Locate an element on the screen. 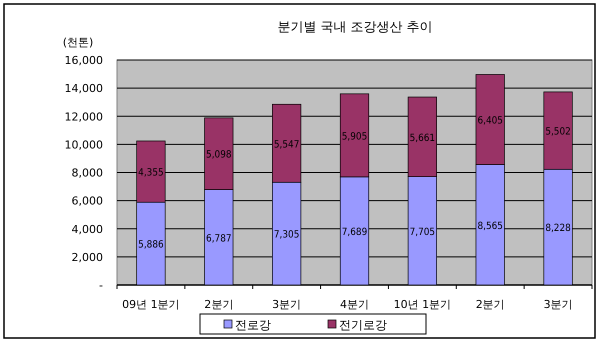 The width and height of the screenshot is (600, 345). x-tick-label: 09년 1분기 is located at coordinates (151, 304).